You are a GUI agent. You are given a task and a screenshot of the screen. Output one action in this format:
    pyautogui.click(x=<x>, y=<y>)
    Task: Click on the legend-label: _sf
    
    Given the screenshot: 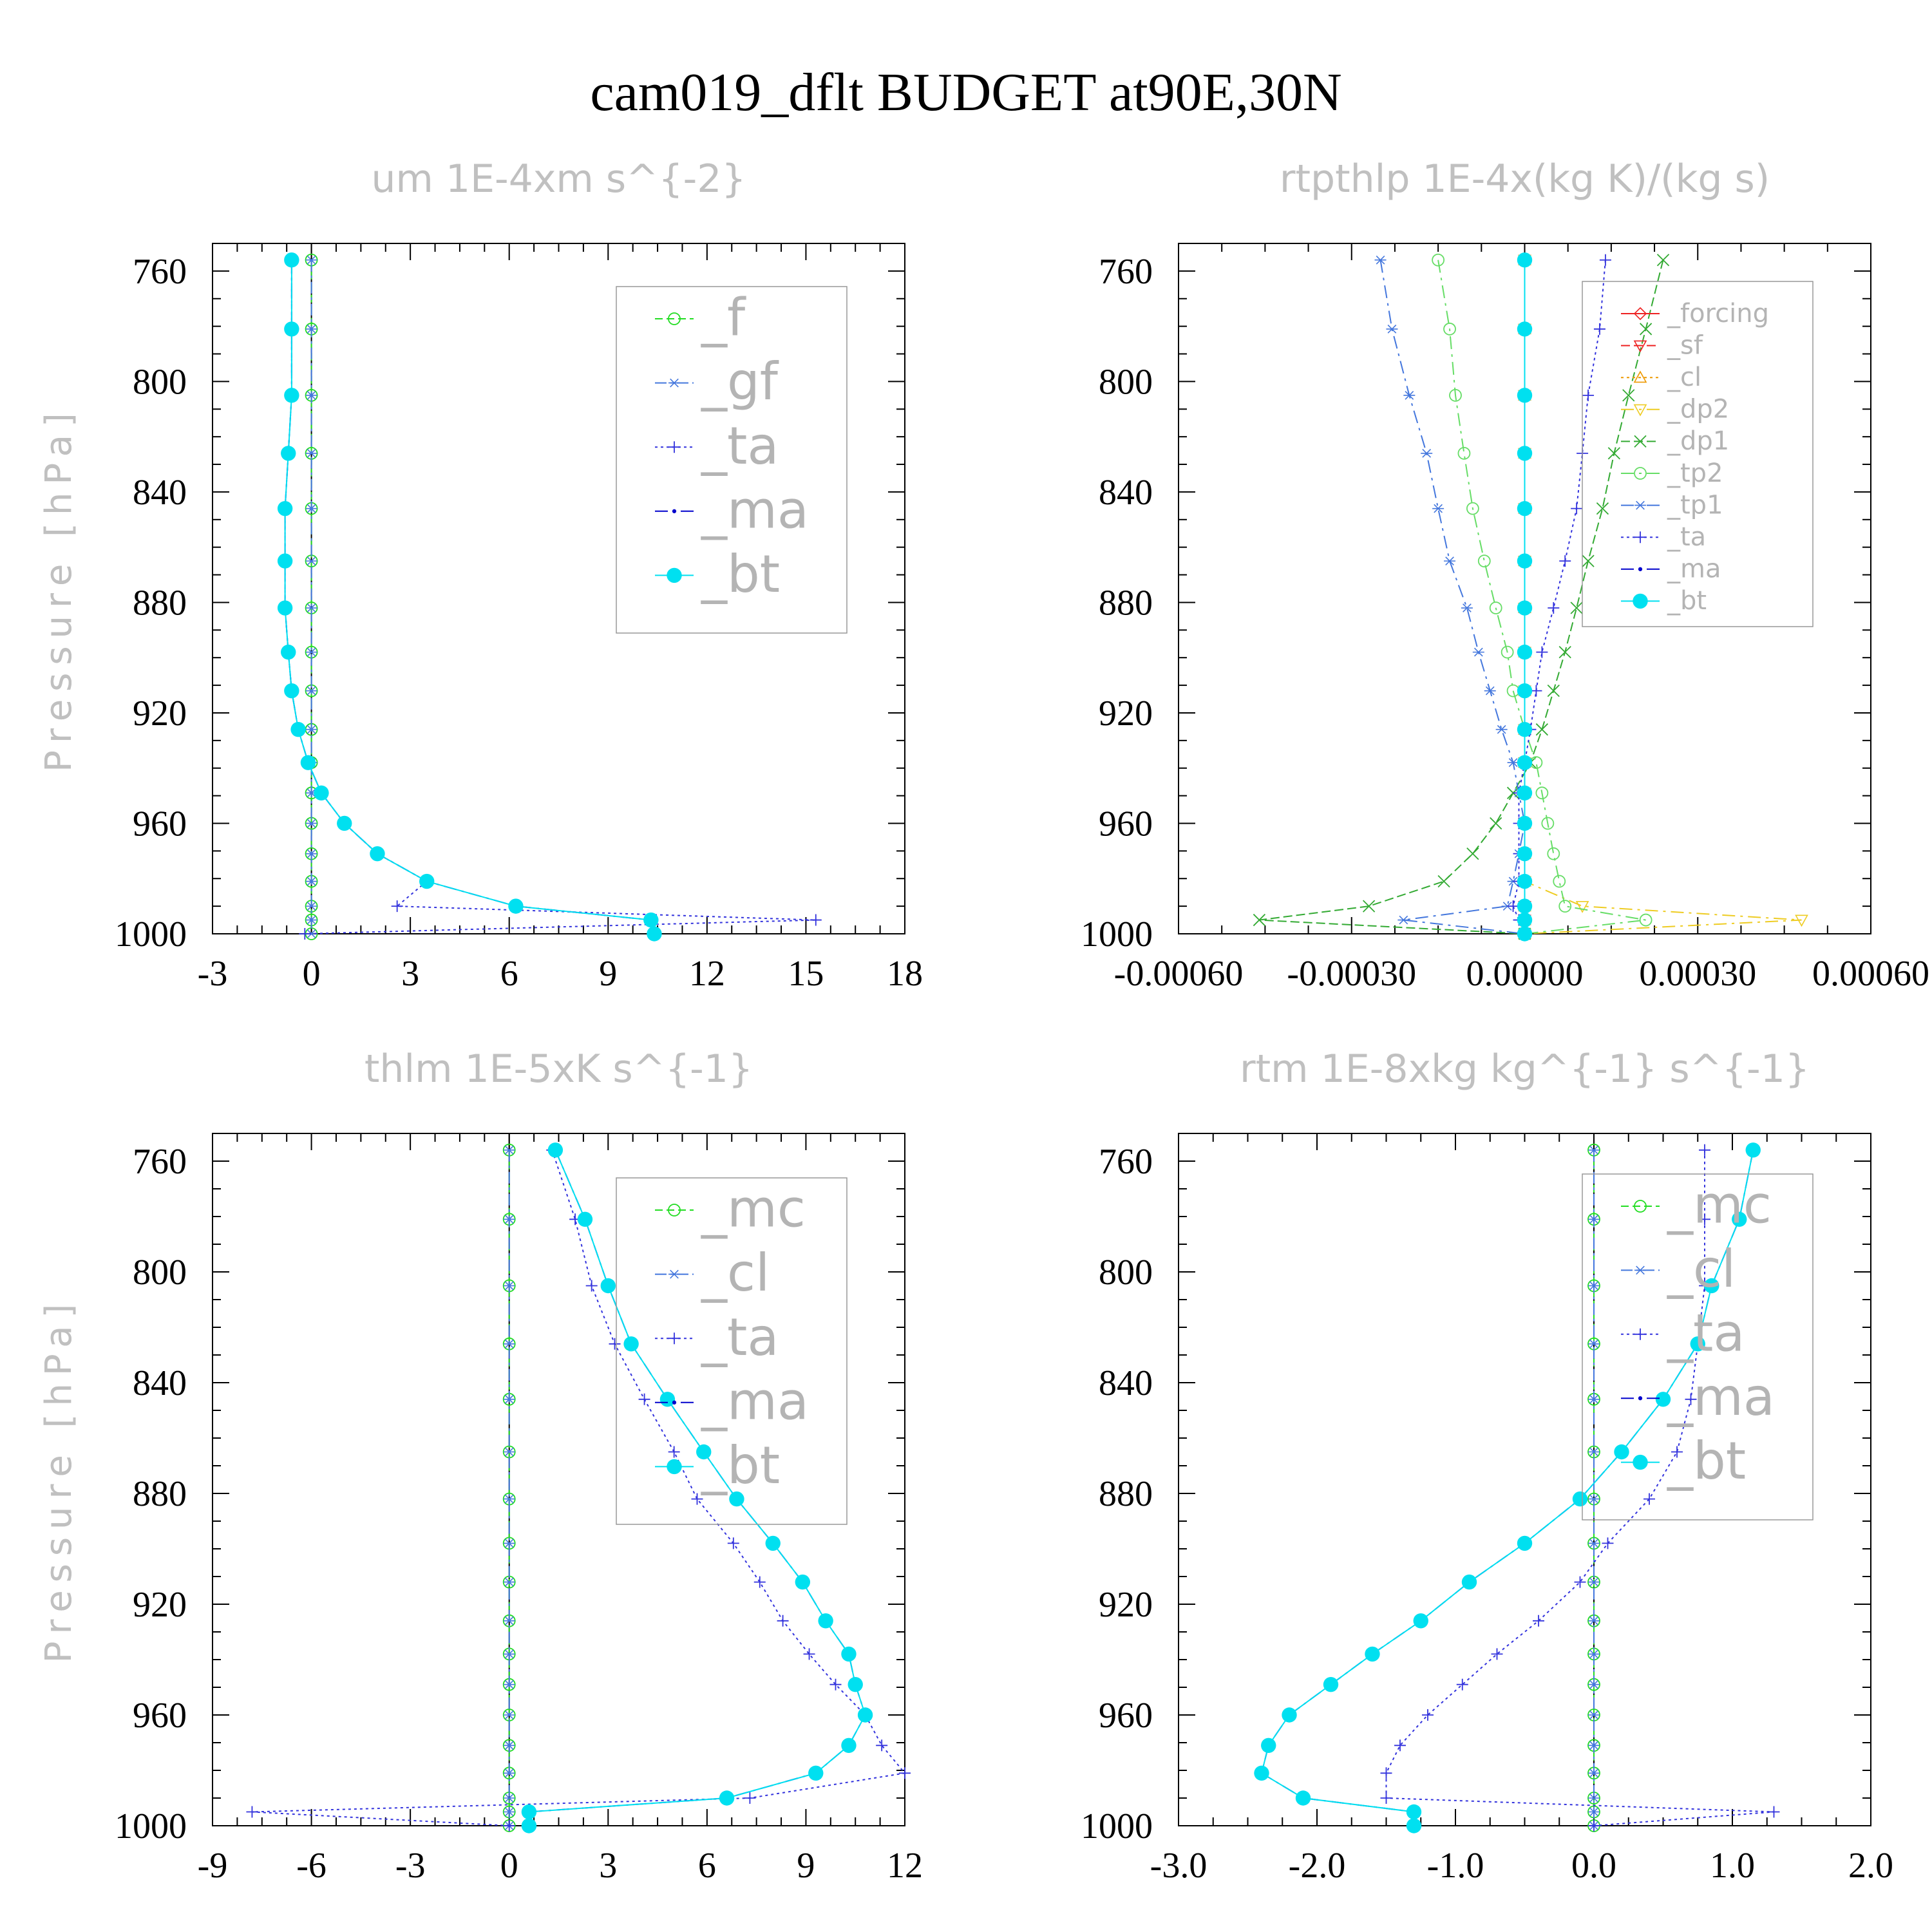 What is the action you would take?
    pyautogui.click(x=1685, y=345)
    